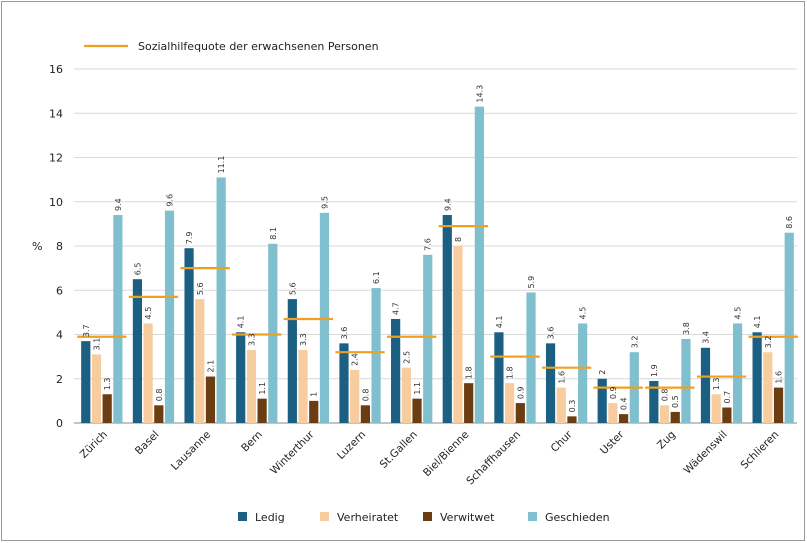 This screenshot has height=543, width=807. I want to click on y-tick-label: 16, so click(56, 69).